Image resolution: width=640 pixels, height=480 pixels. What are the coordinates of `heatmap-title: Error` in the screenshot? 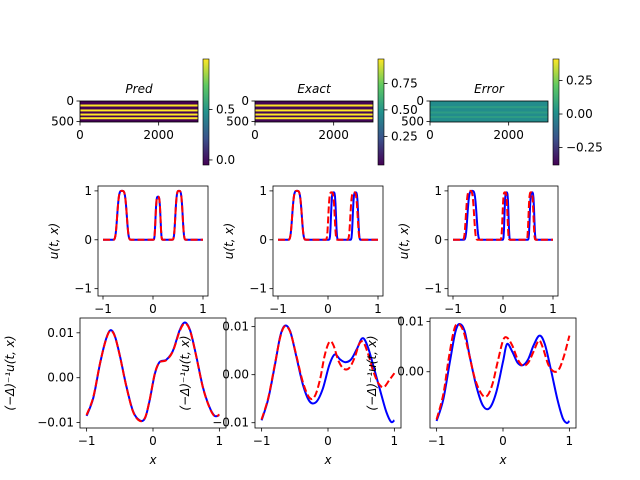 It's located at (489, 89).